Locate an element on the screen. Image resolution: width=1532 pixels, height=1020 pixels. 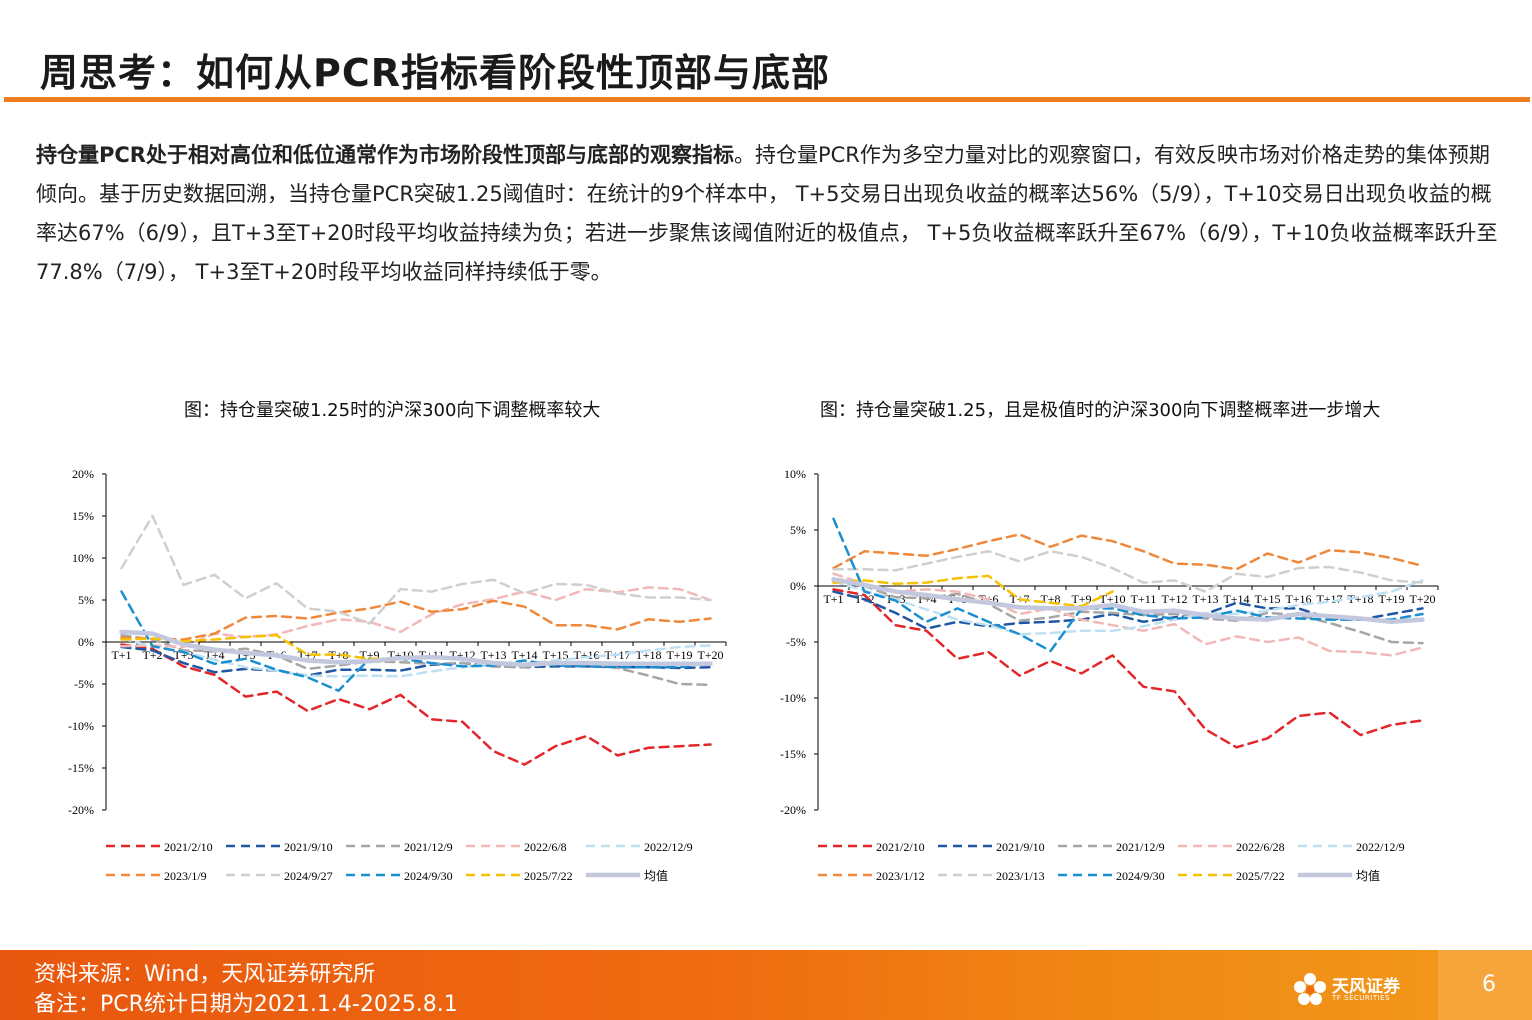
title-underline is located at coordinates (767, 99).